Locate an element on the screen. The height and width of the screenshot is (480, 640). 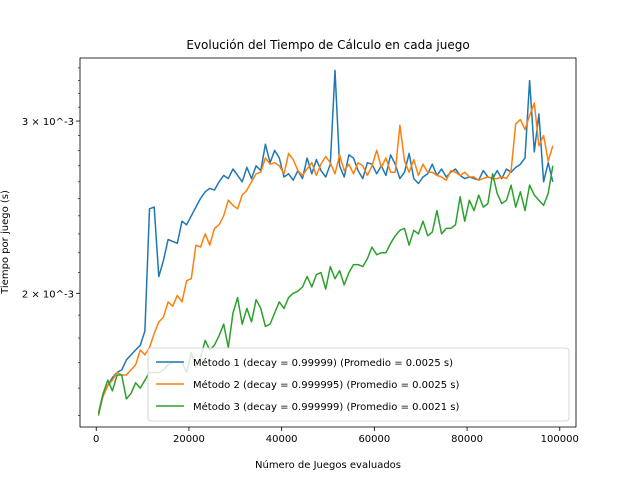
x-tick-label: 80000 is located at coordinates (467, 439).